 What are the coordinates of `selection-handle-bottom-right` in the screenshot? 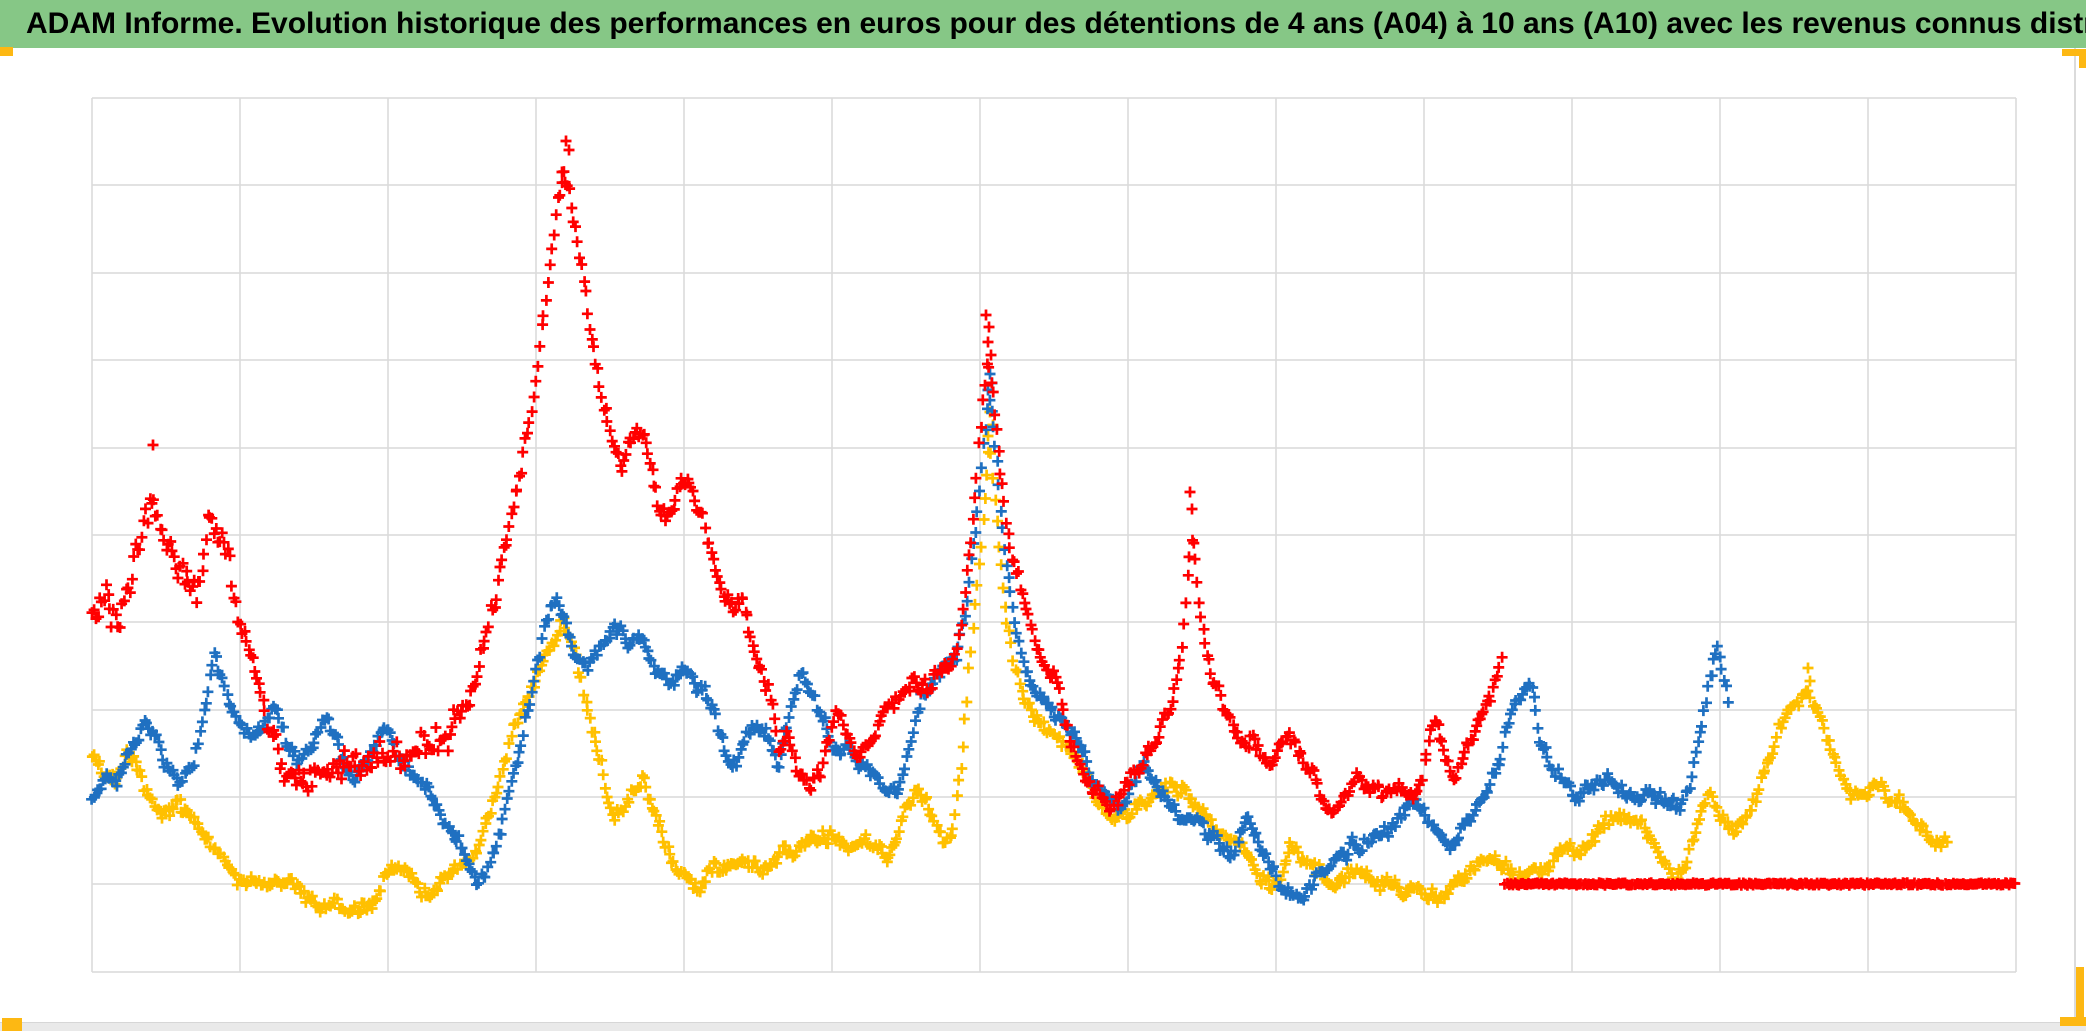 It's located at (2073, 1021).